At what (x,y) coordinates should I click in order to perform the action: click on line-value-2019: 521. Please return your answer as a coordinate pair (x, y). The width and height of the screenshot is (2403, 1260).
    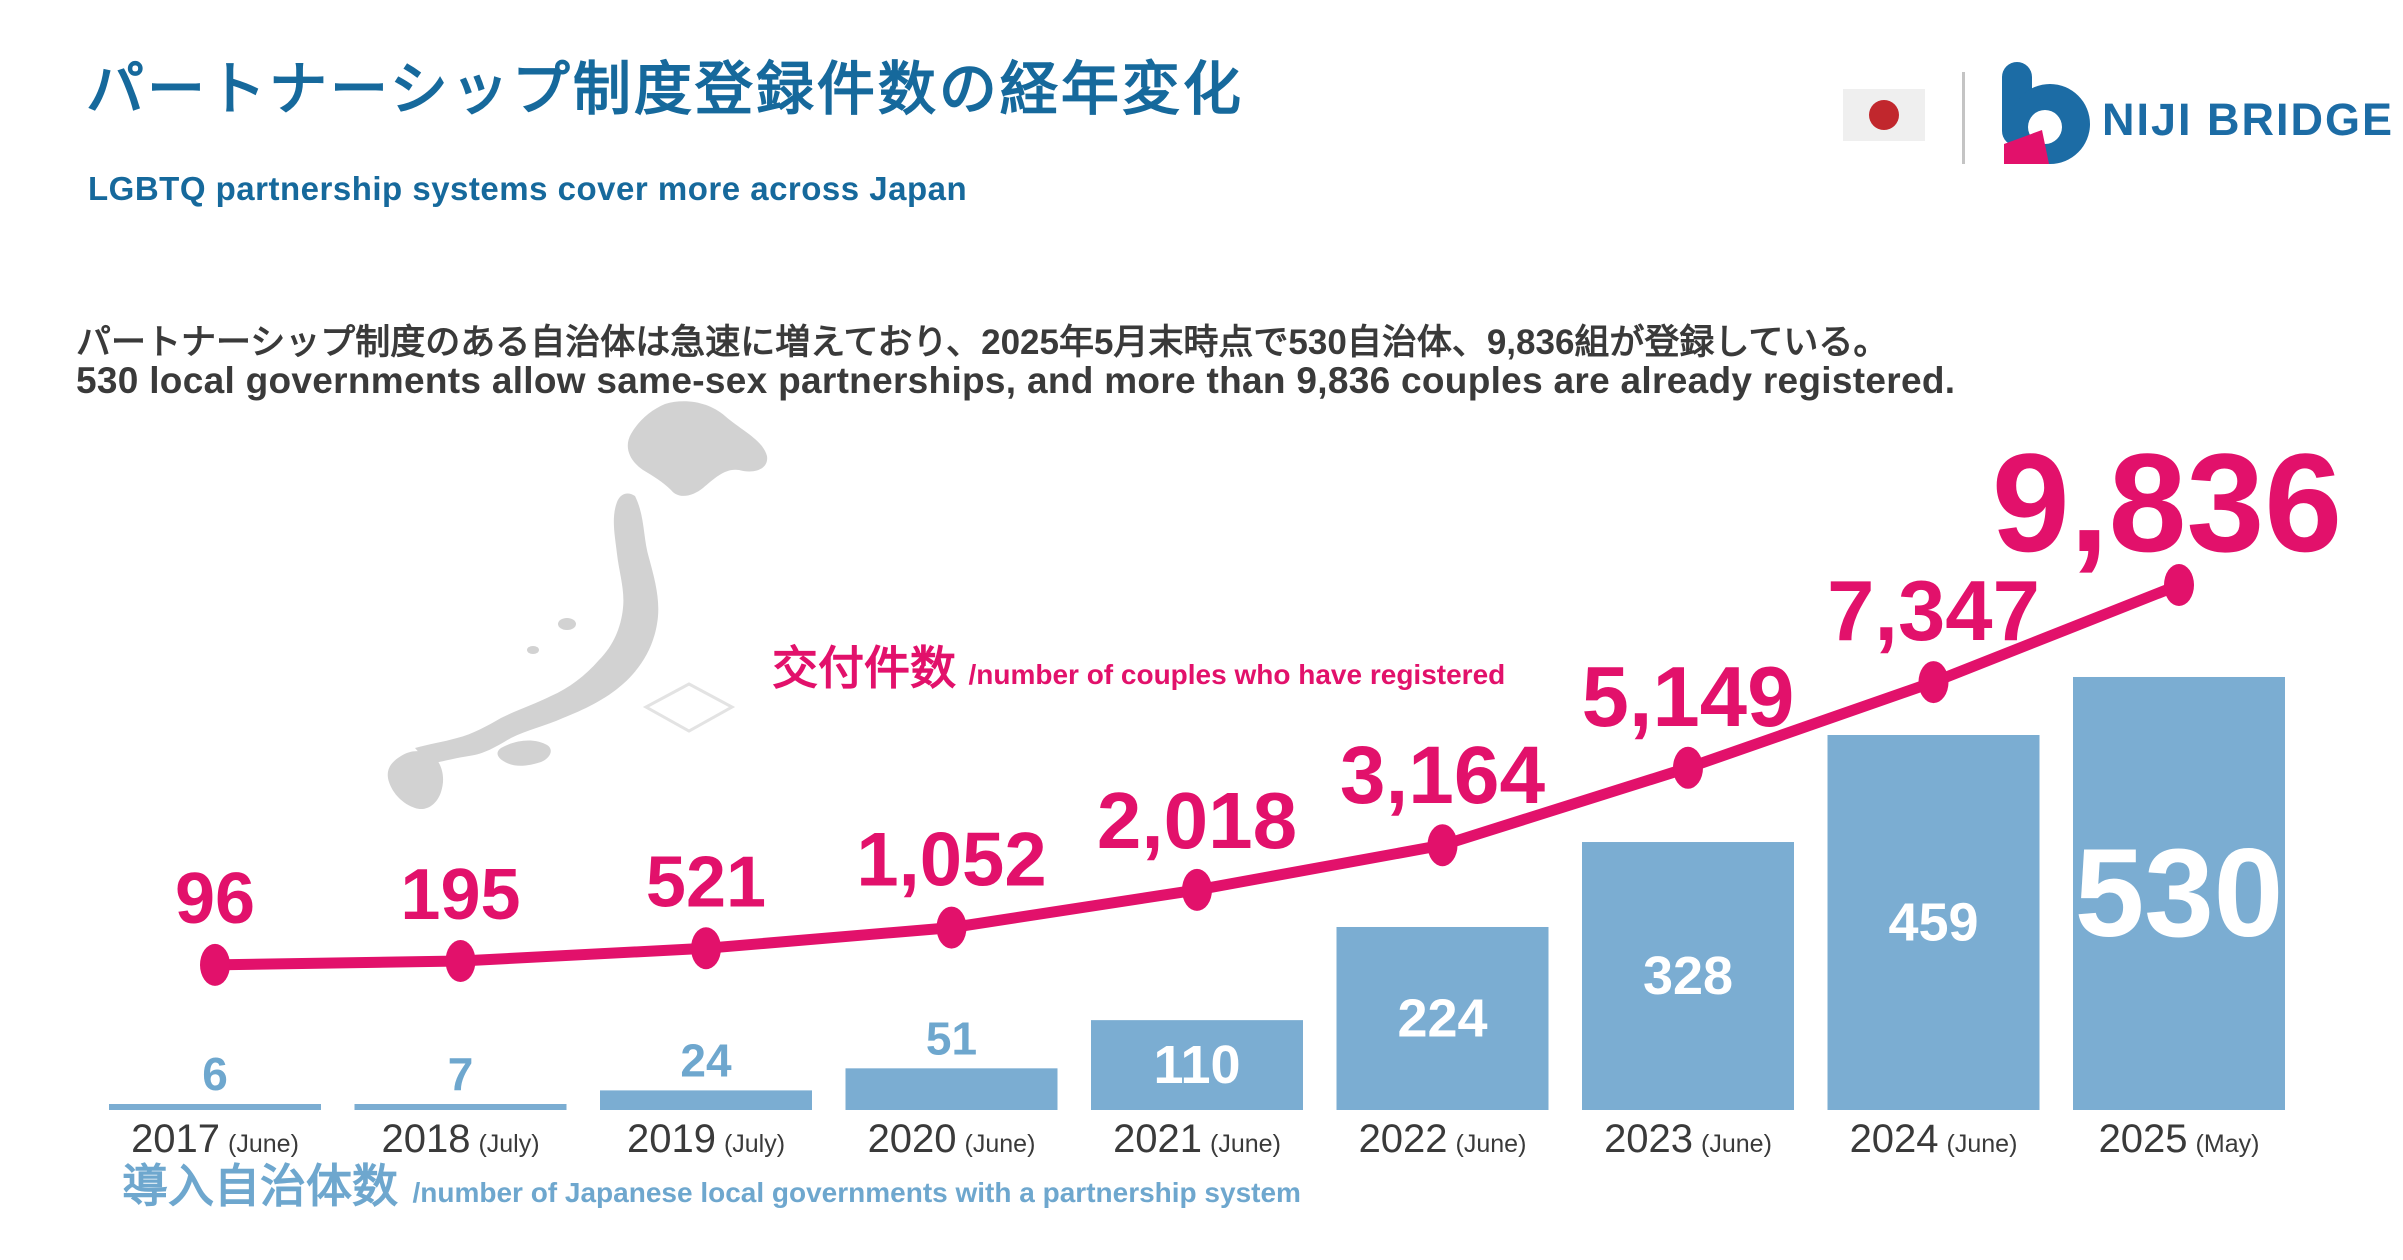
    Looking at the image, I should click on (706, 882).